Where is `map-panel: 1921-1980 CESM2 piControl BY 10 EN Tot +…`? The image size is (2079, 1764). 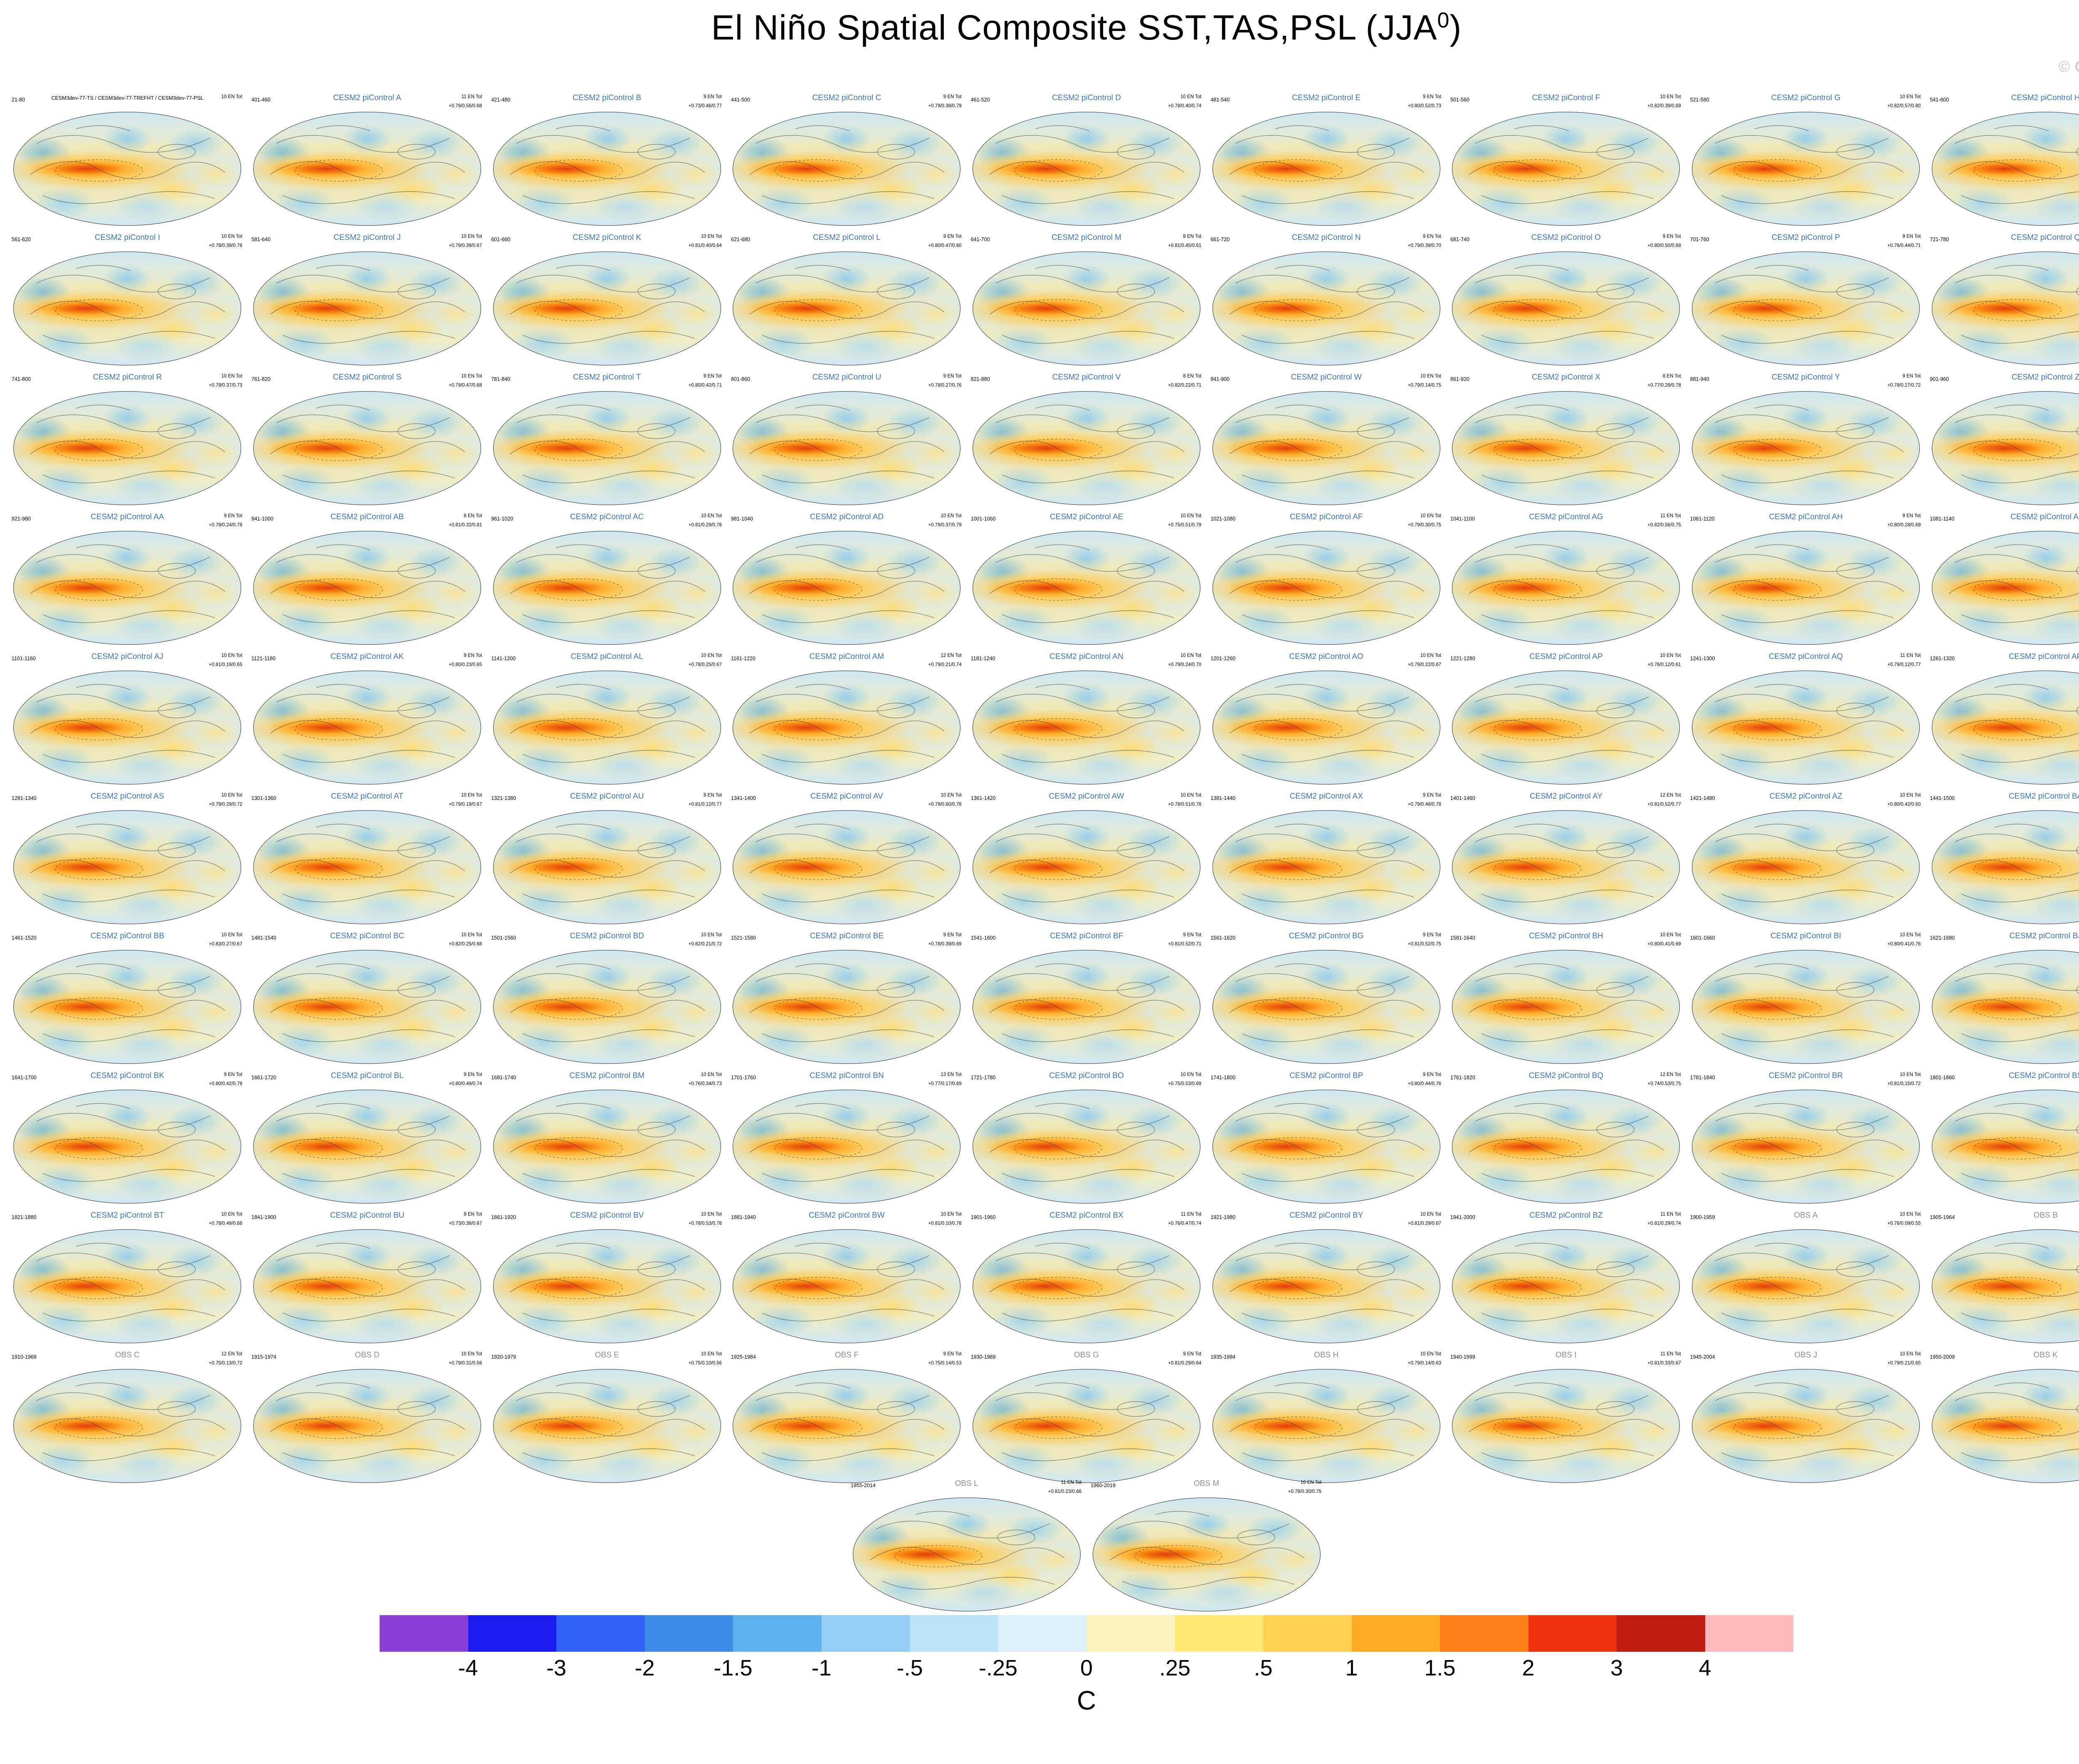 map-panel: 1921-1980 CESM2 piControl BY 10 EN Tot +… is located at coordinates (1326, 1277).